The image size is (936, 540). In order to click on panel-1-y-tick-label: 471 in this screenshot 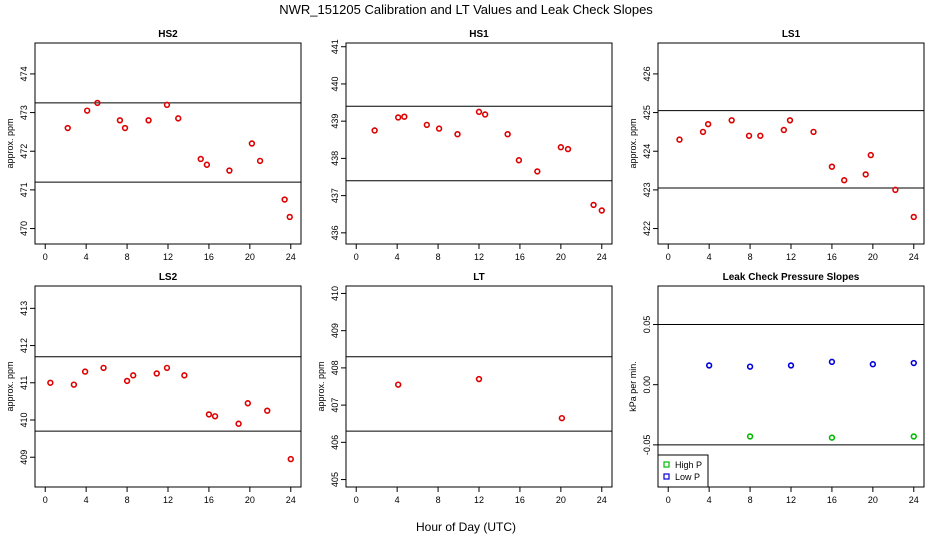, I will do `click(24, 189)`.